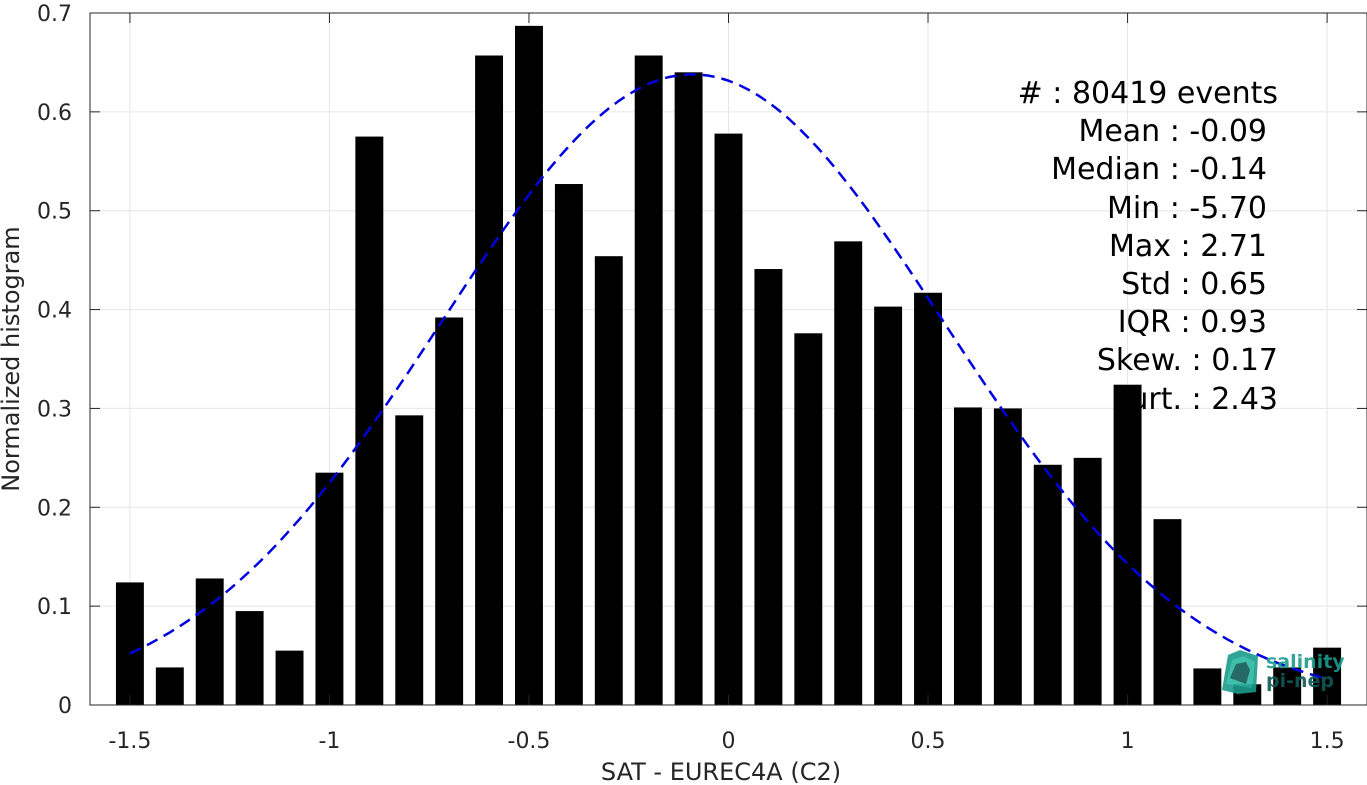 Image resolution: width=1367 pixels, height=785 pixels. I want to click on y-tick-label: 0, so click(65, 706).